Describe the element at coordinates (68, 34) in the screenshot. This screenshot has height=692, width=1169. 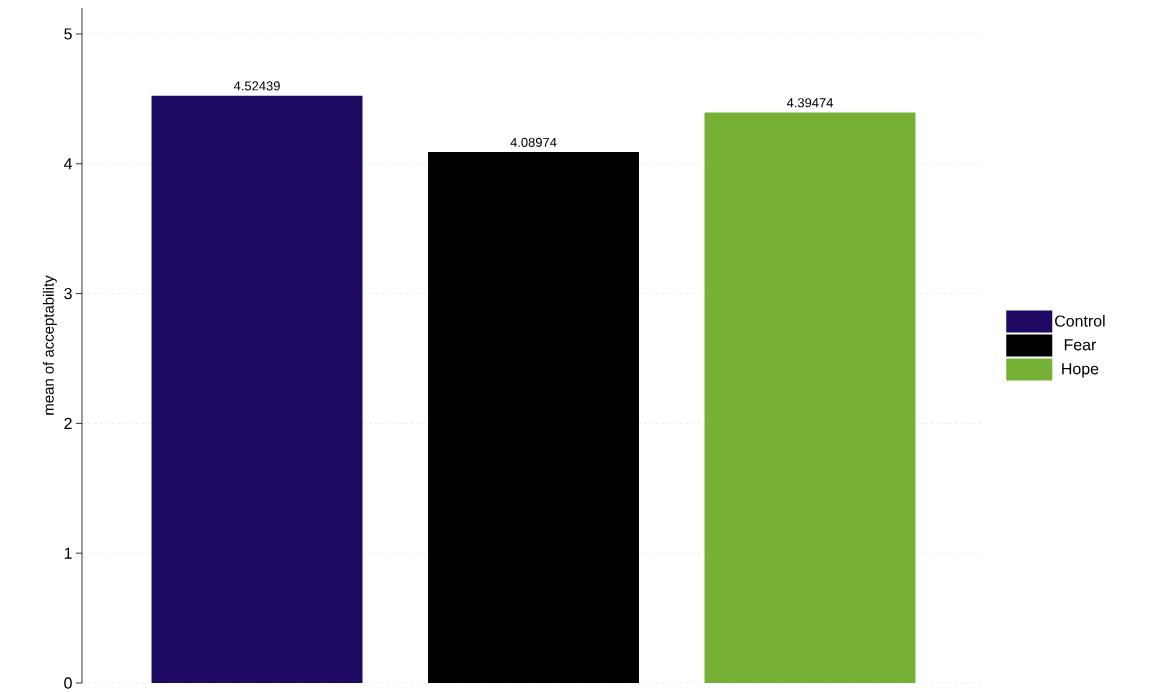
I see `y-tick-label: 5` at that location.